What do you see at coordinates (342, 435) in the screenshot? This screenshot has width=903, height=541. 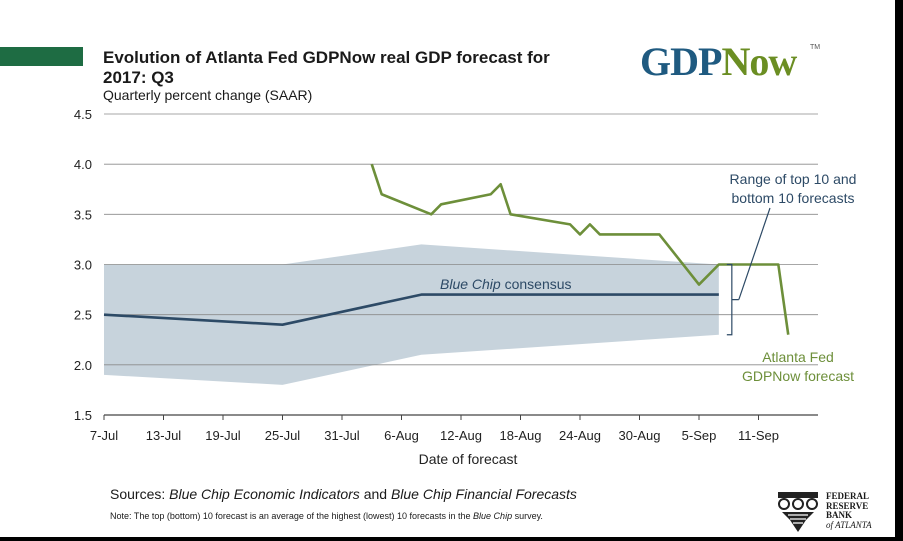 I see `x-tick-label: 31-Jul` at bounding box center [342, 435].